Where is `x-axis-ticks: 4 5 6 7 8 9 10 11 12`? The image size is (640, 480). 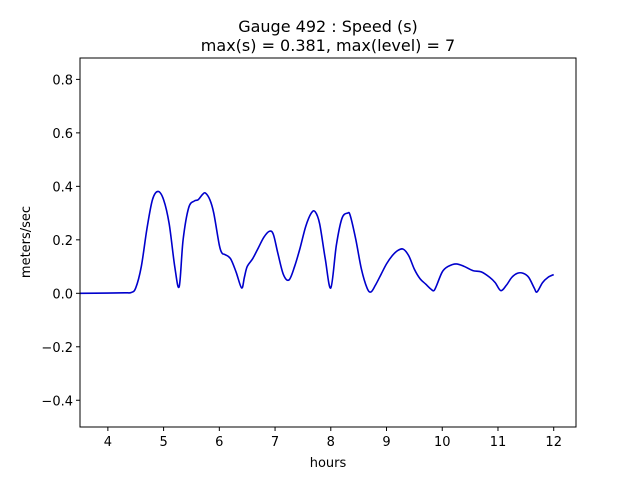 x-axis-ticks: 4 5 6 7 8 9 10 11 12 is located at coordinates (333, 438).